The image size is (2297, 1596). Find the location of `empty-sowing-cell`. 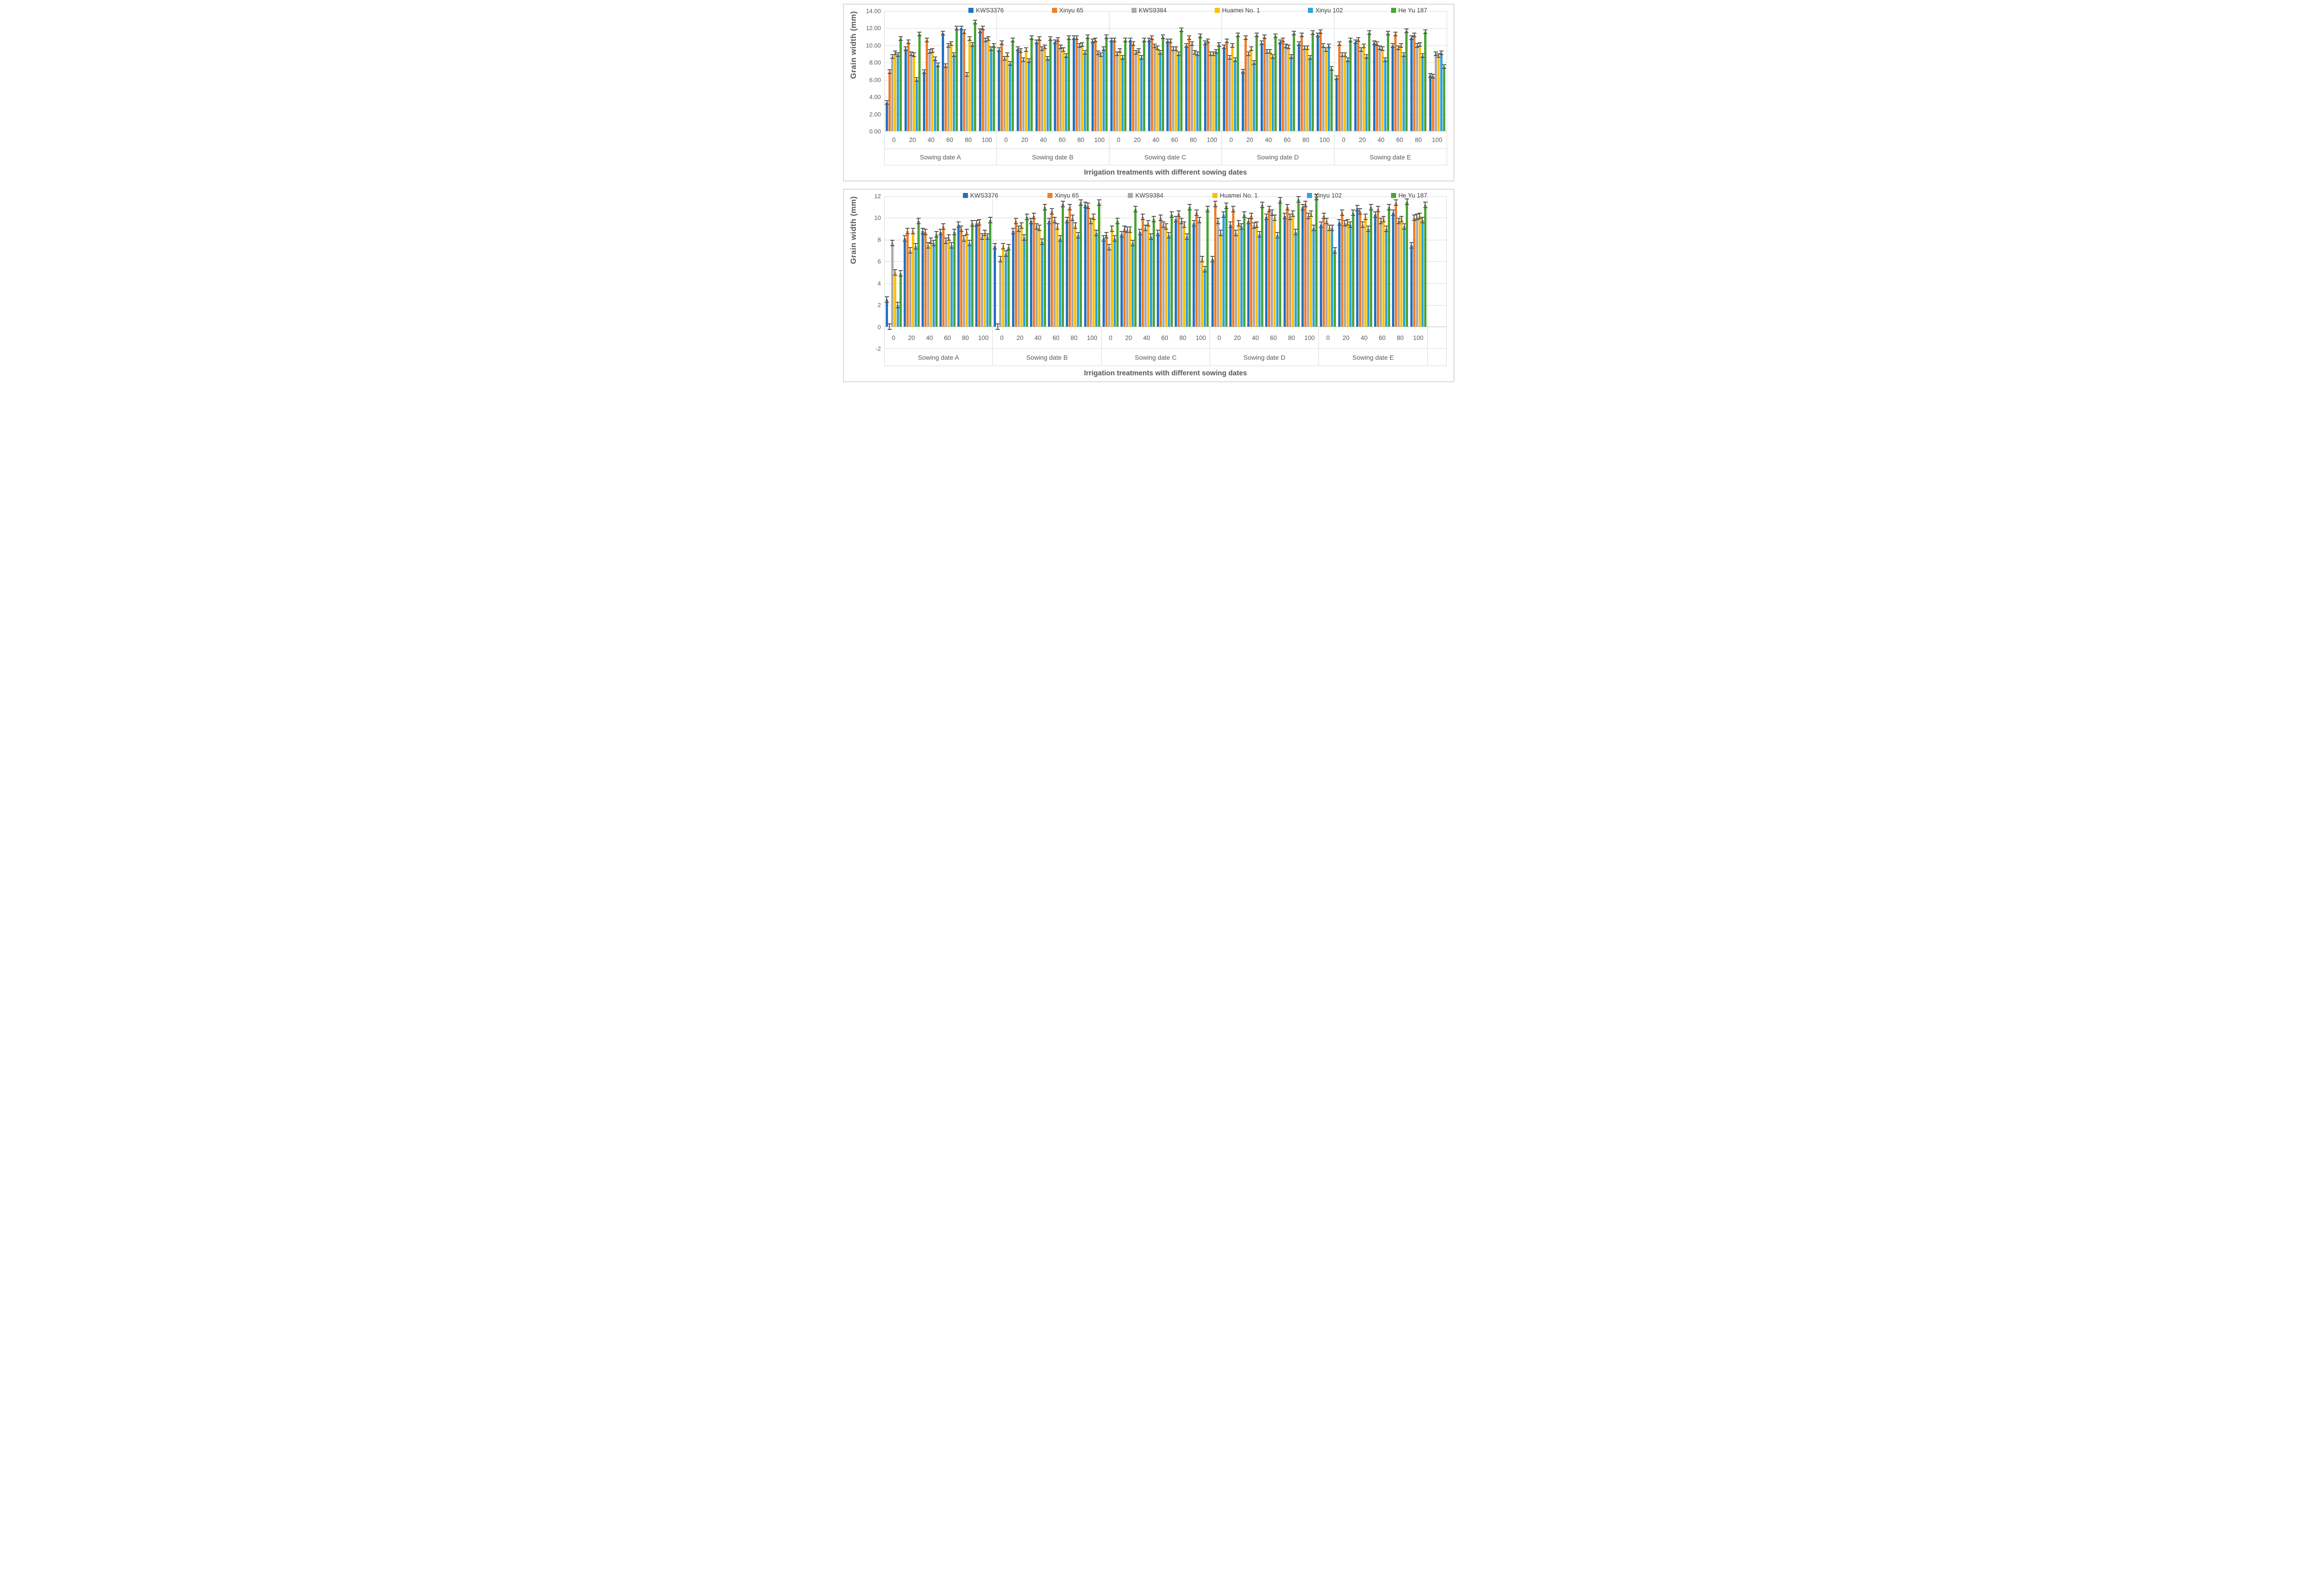

empty-sowing-cell is located at coordinates (1437, 358).